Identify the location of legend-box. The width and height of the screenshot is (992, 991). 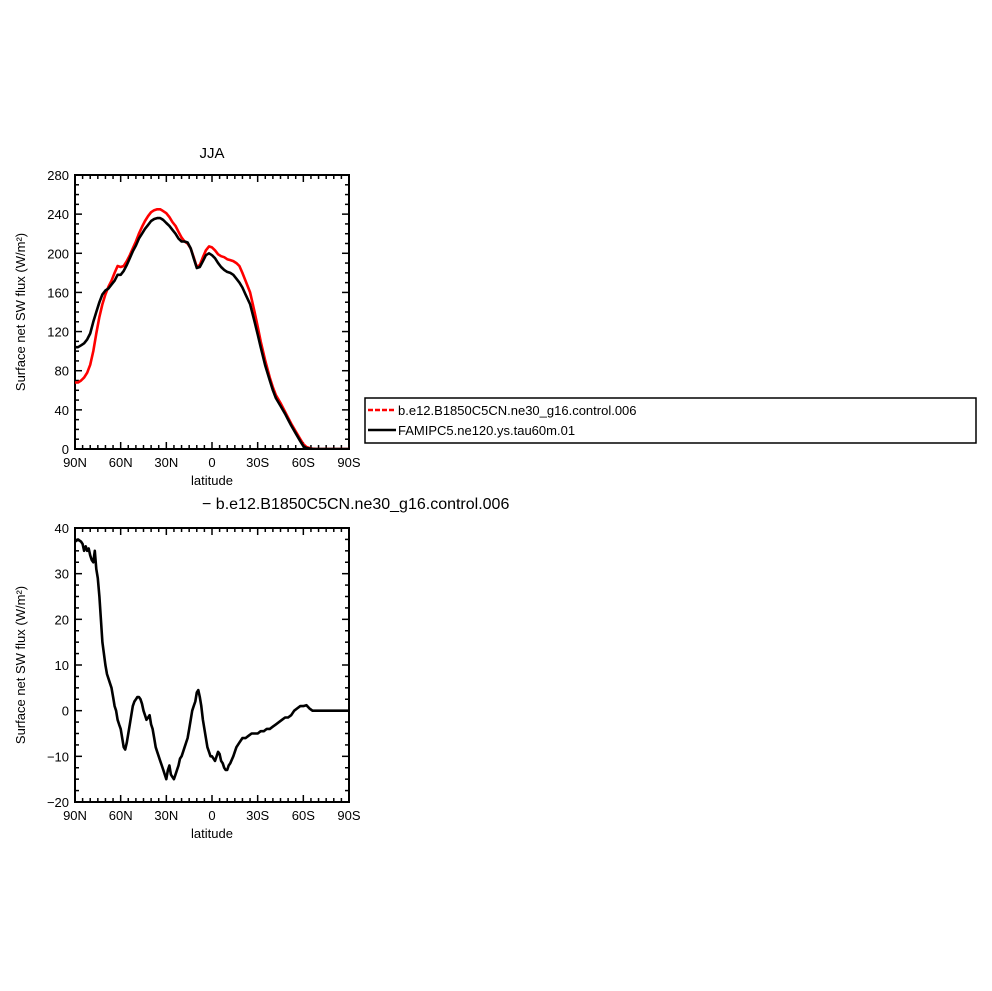
(670, 420).